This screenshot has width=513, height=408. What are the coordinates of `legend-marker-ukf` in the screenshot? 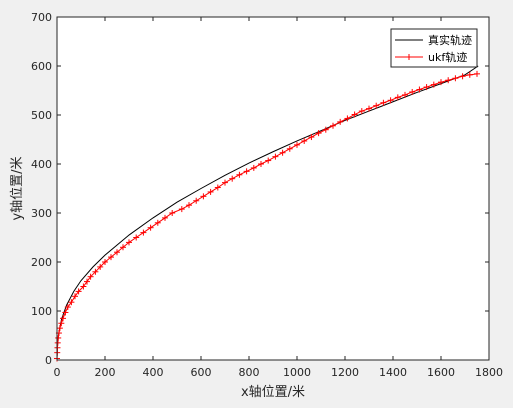 It's located at (409, 57).